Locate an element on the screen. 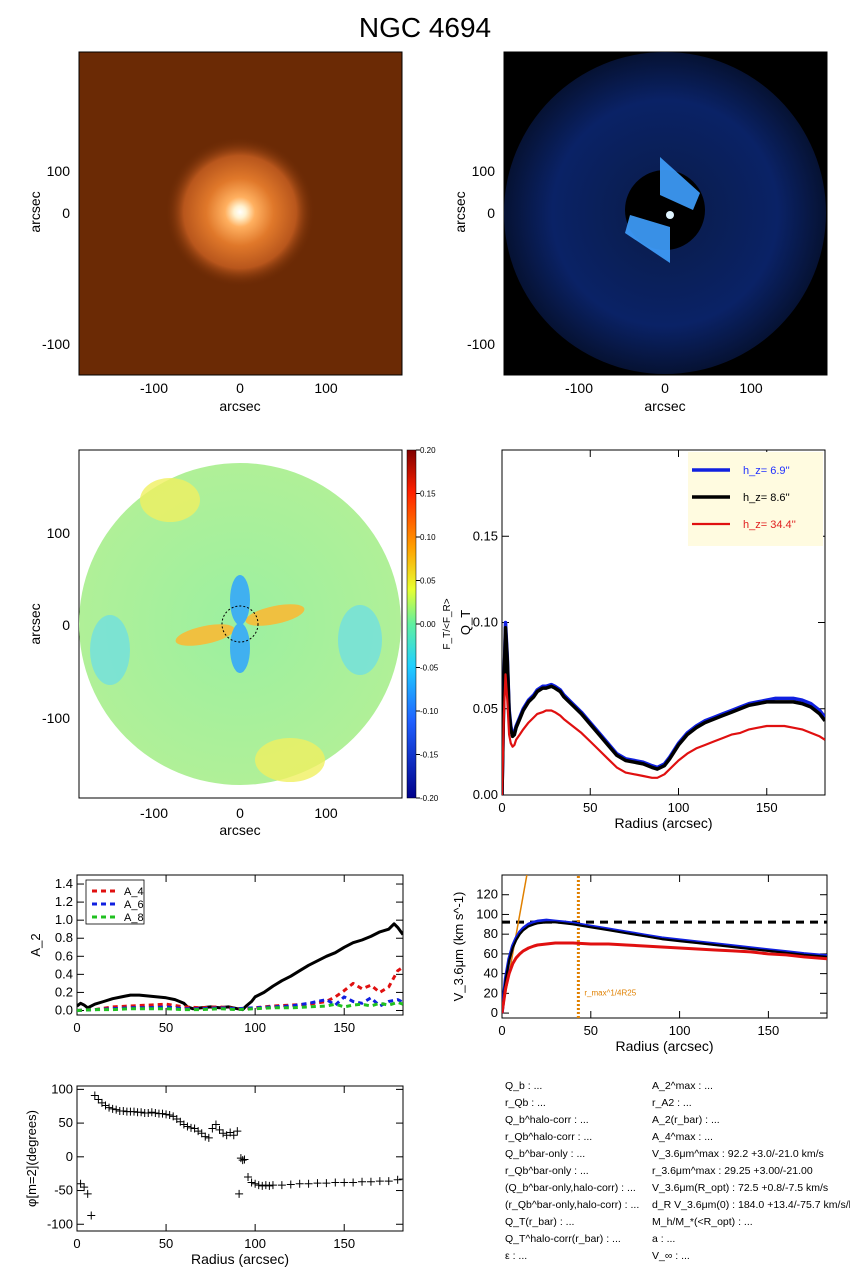 The height and width of the screenshot is (1275, 850). y-tick-label: 50 is located at coordinates (66, 1122).